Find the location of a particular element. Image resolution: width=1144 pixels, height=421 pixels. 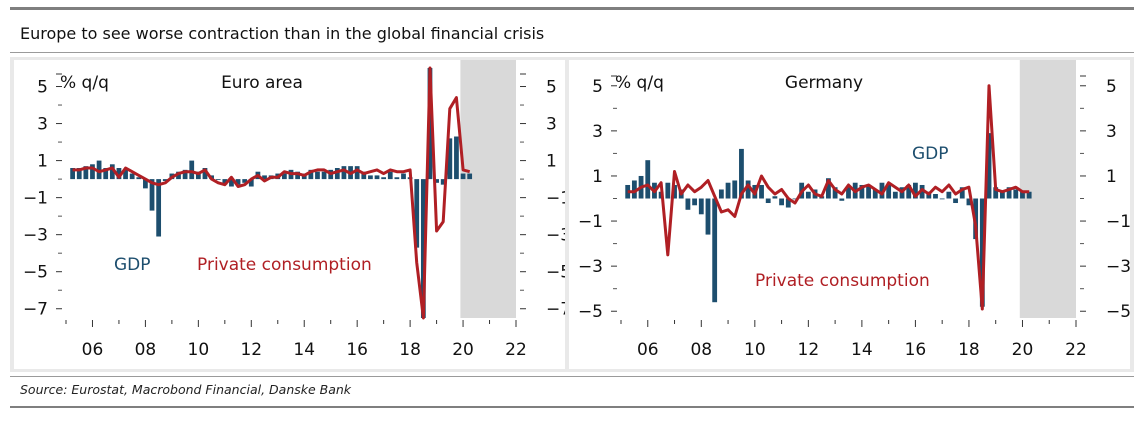

chart1-y-tick-label-right: 3 is located at coordinates (1111, 132).